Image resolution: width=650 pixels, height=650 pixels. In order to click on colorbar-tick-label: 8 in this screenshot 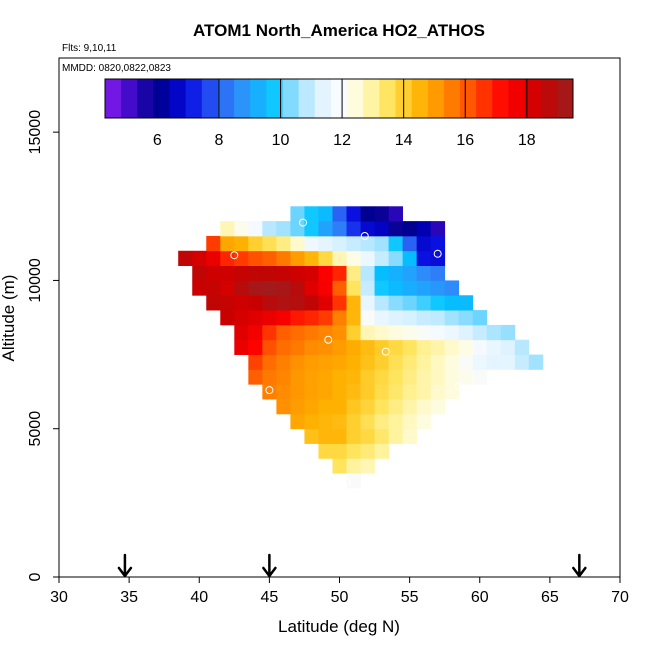, I will do `click(218, 140)`.